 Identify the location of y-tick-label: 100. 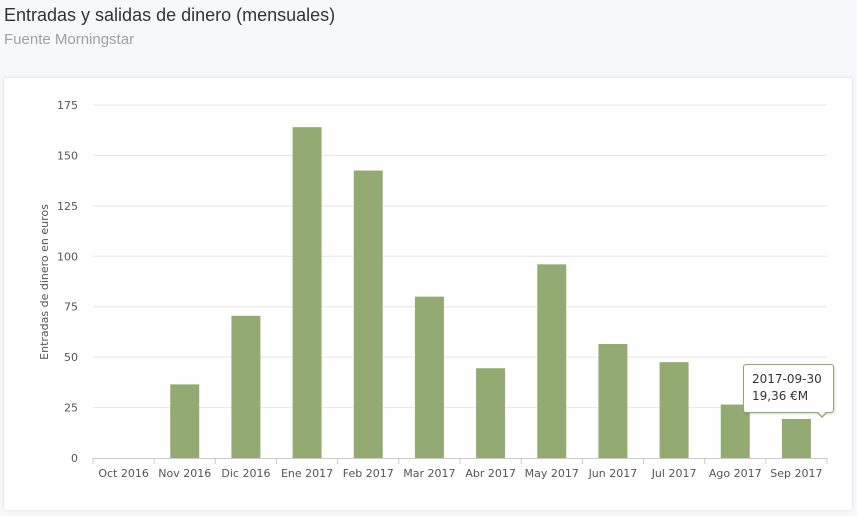
(67, 256).